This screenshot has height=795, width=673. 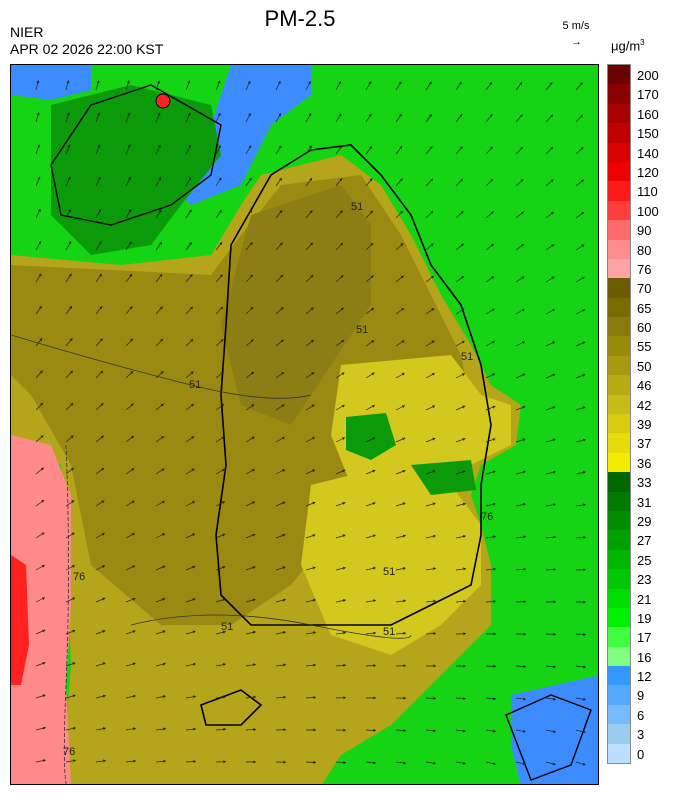 I want to click on colorbar-label: 33, so click(x=644, y=483).